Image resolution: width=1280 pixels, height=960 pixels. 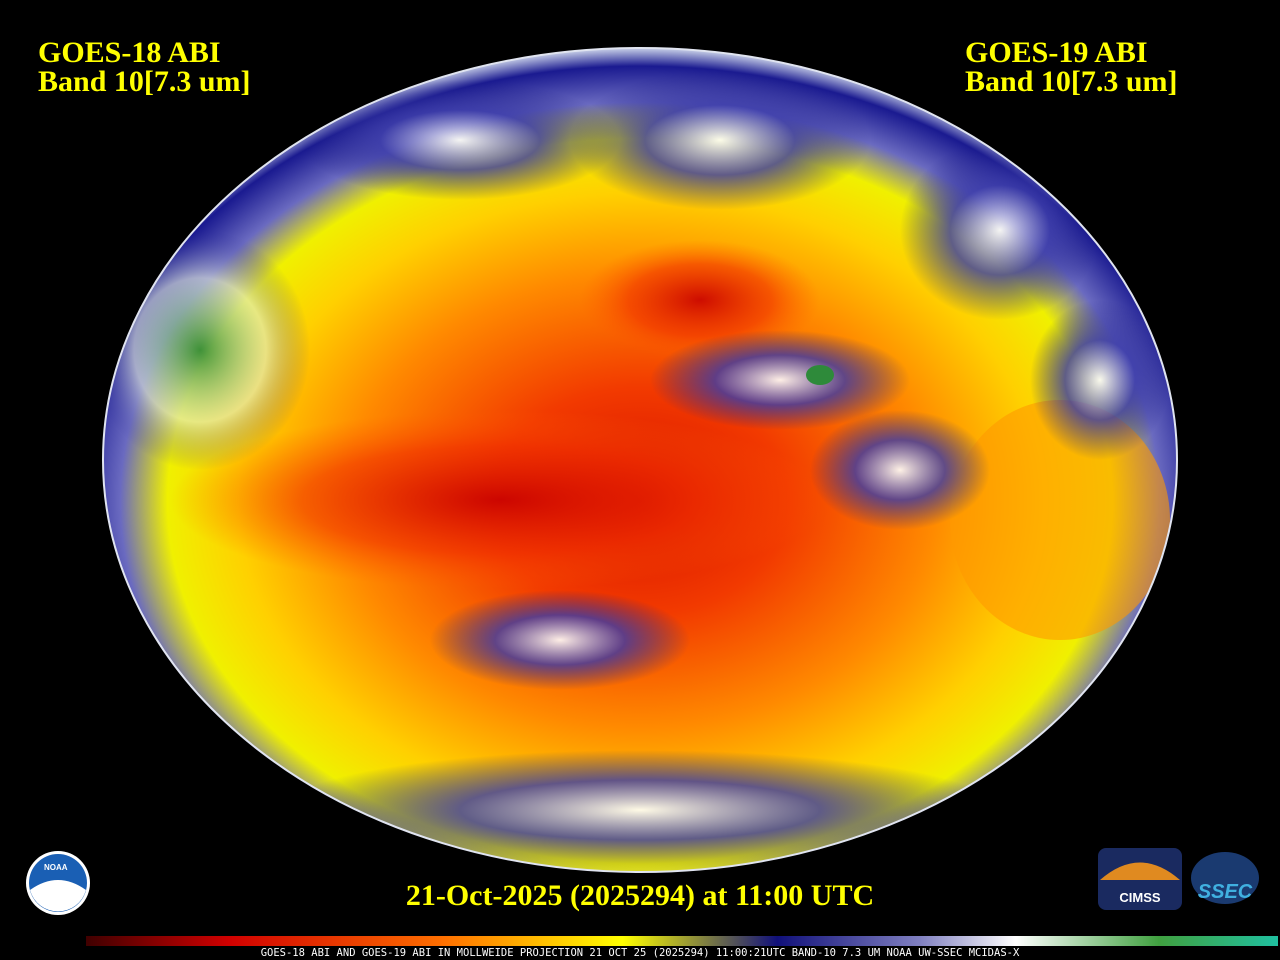 What do you see at coordinates (1140, 879) in the screenshot?
I see `cimss-logo: CIMSS` at bounding box center [1140, 879].